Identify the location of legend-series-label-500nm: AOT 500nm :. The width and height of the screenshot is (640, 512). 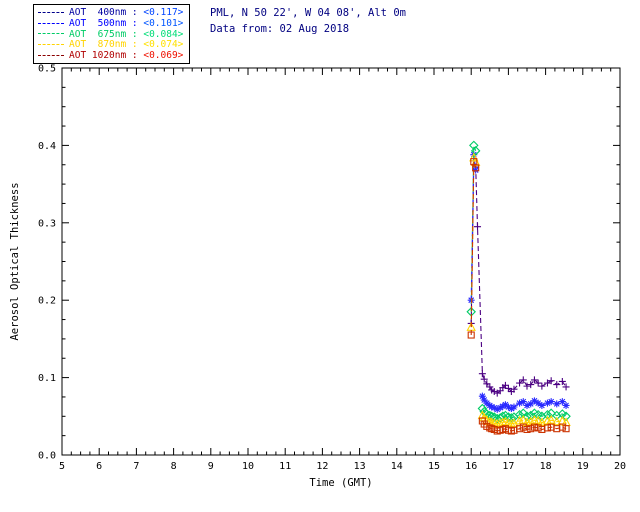
(106, 23).